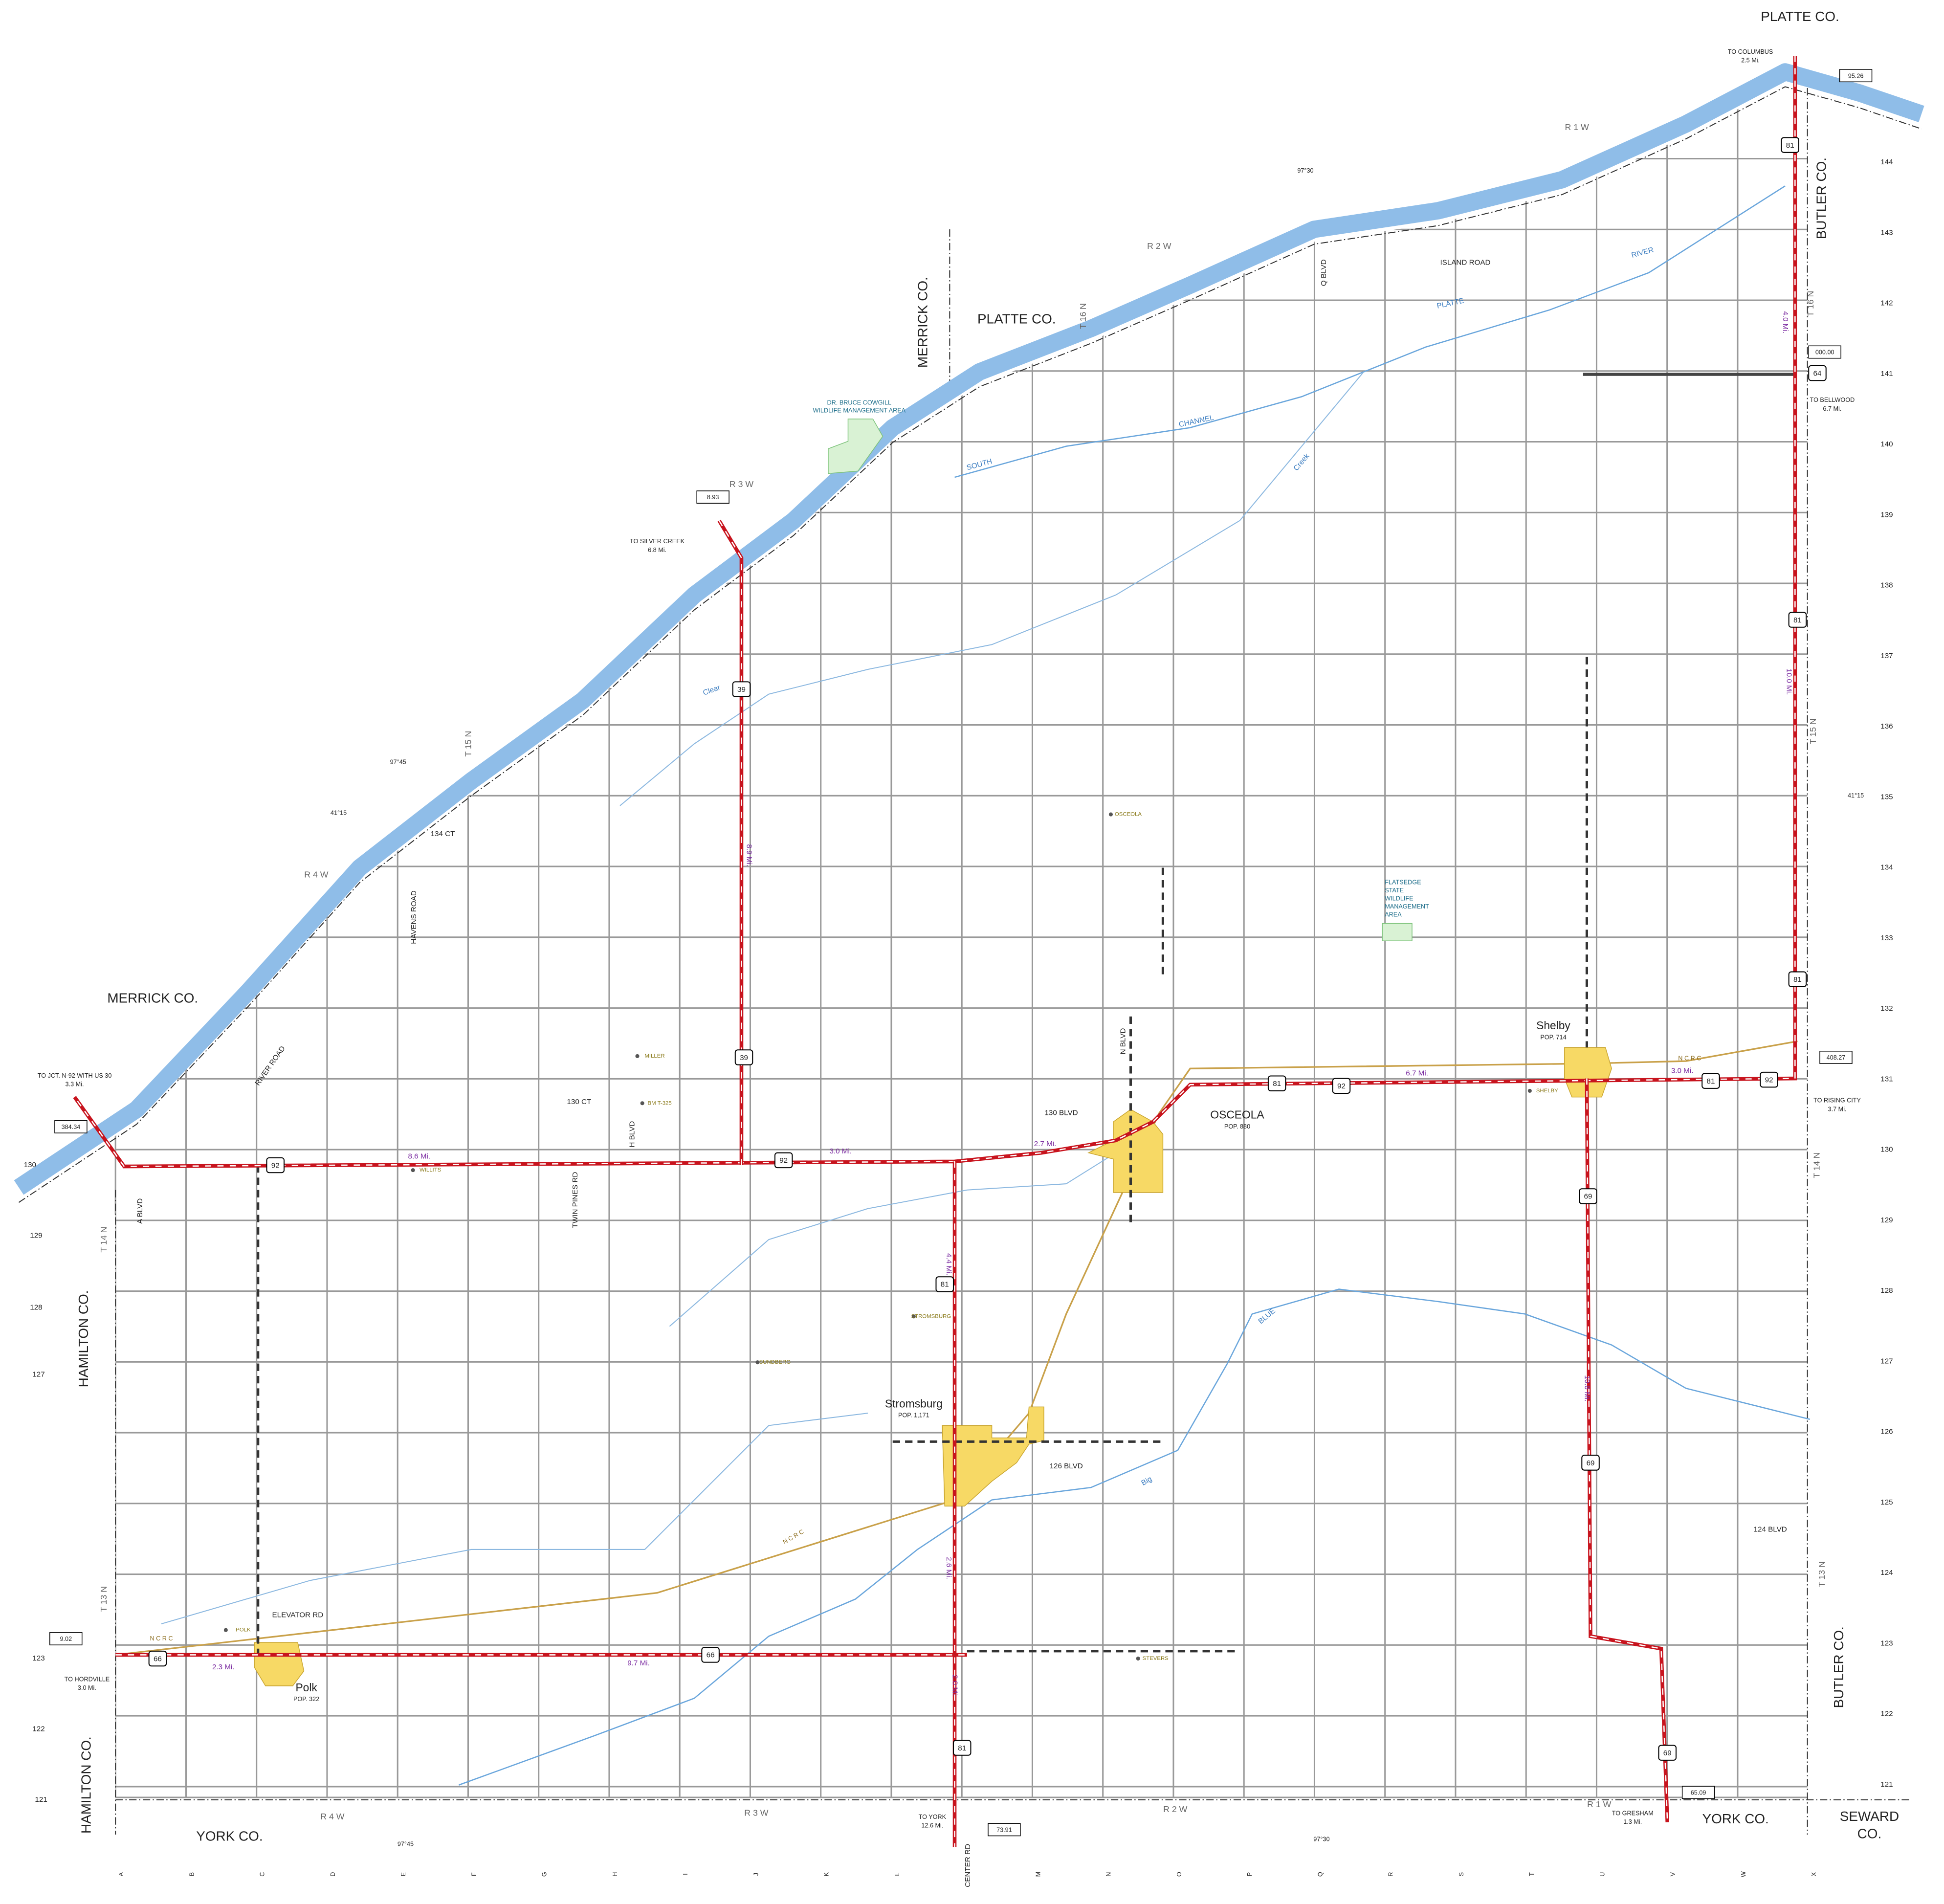 Image resolution: width=1944 pixels, height=1904 pixels. Describe the element at coordinates (1886, 232) in the screenshot. I see `grid-row: 143` at that location.